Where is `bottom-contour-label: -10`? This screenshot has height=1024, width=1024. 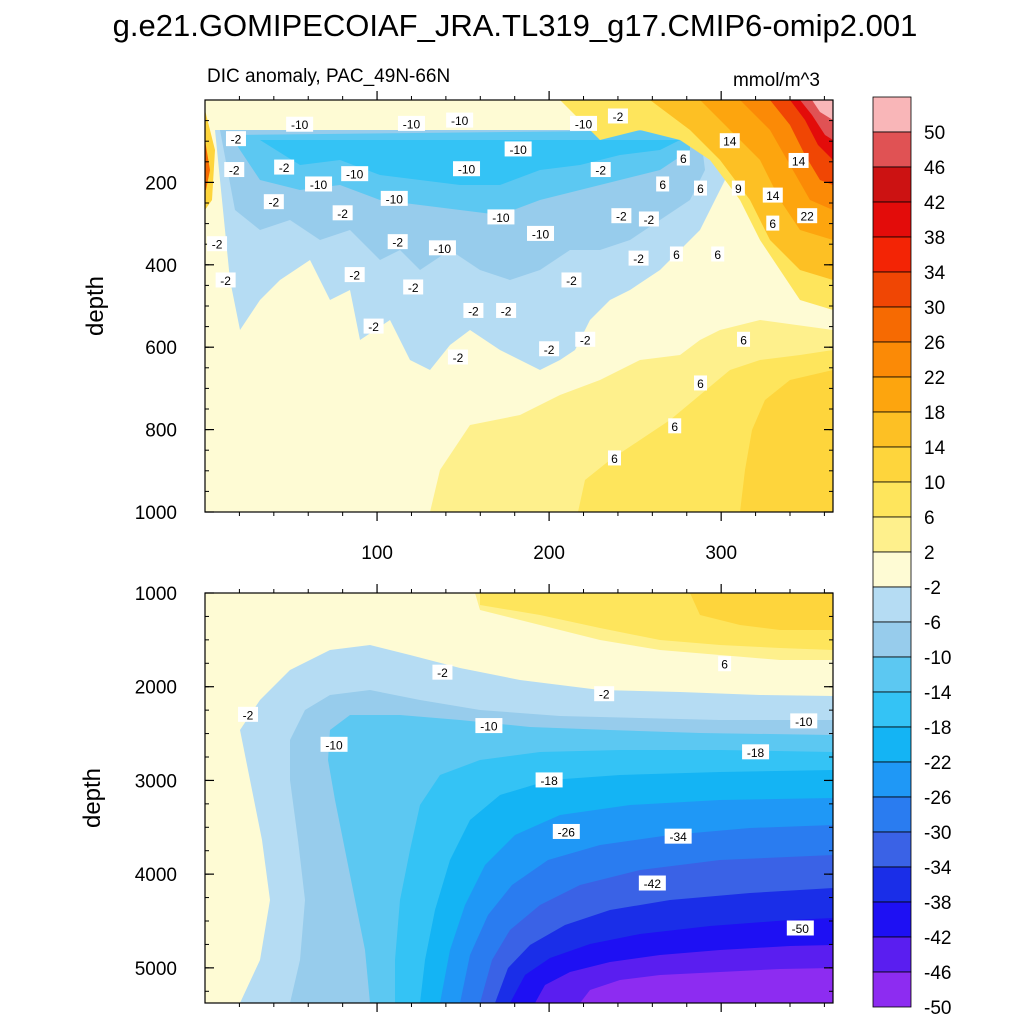
bottom-contour-label: -10 is located at coordinates (804, 721).